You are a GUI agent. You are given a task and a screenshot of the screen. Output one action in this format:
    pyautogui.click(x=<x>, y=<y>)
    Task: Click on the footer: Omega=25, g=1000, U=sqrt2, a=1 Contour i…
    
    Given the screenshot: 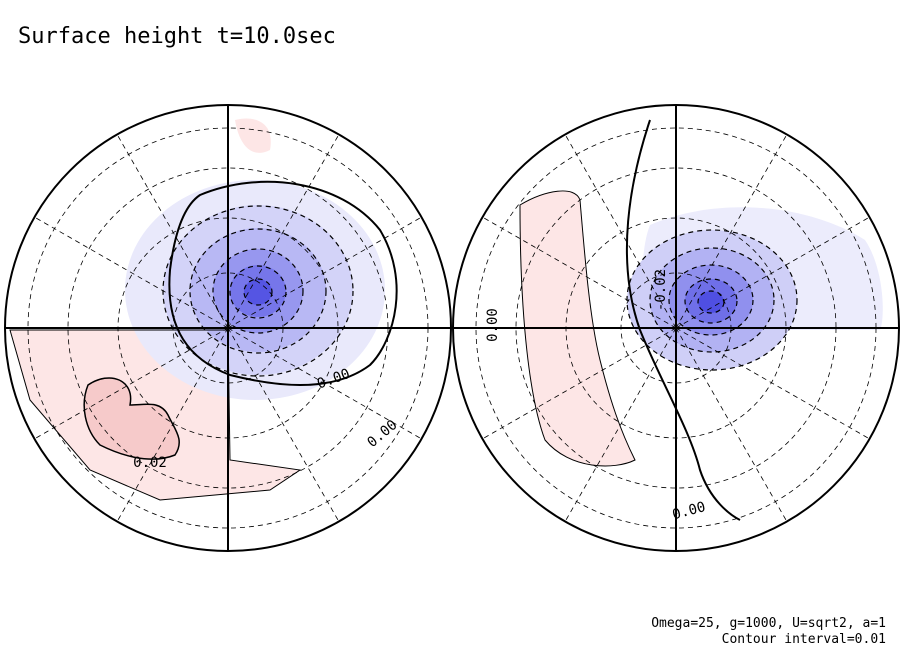 What is the action you would take?
    pyautogui.click(x=768, y=632)
    